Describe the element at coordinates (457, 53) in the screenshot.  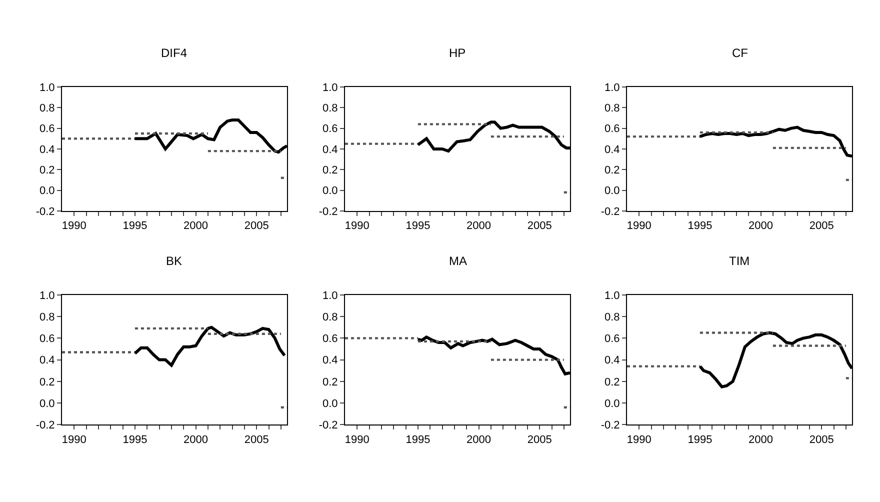
I see `chart-title: HP` at that location.